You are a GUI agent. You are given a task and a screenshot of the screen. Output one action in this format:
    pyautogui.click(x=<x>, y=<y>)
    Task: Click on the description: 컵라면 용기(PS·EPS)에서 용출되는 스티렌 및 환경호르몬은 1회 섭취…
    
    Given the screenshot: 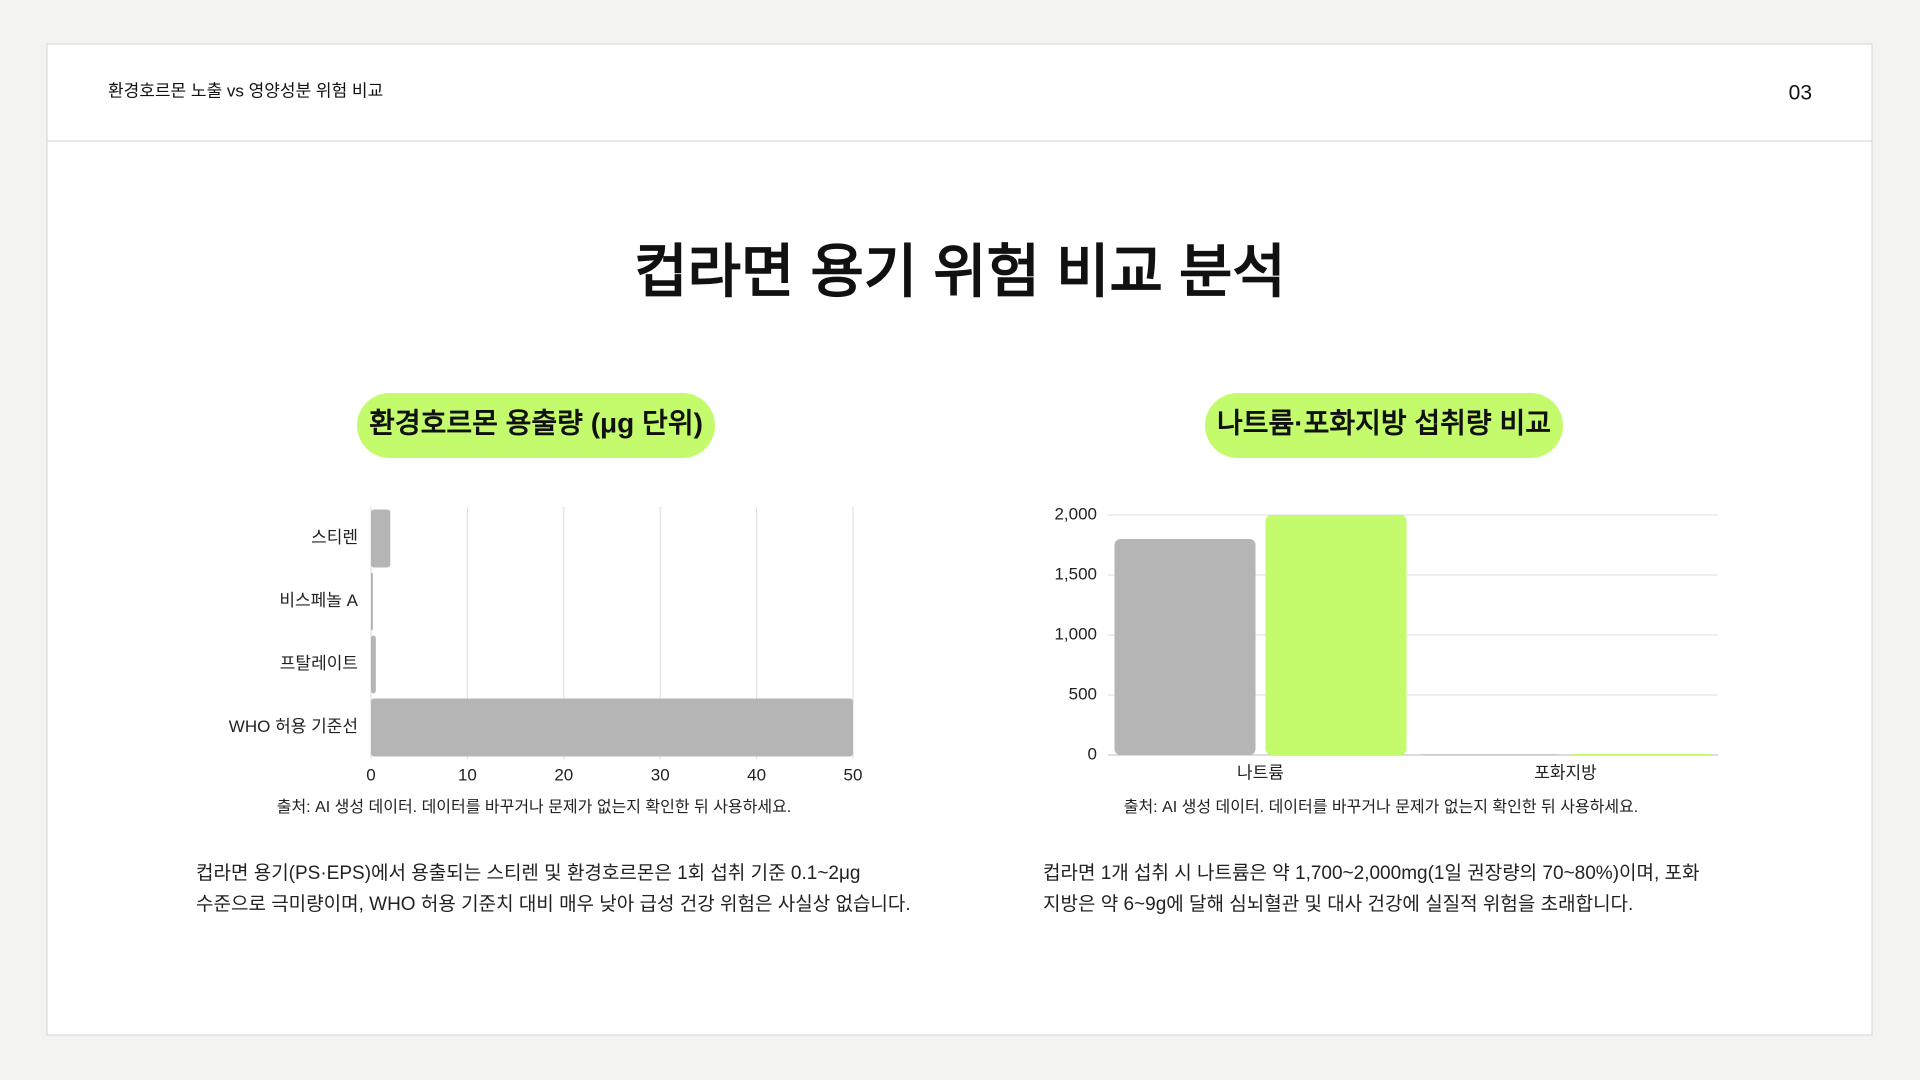 What is the action you would take?
    pyautogui.click(x=528, y=873)
    